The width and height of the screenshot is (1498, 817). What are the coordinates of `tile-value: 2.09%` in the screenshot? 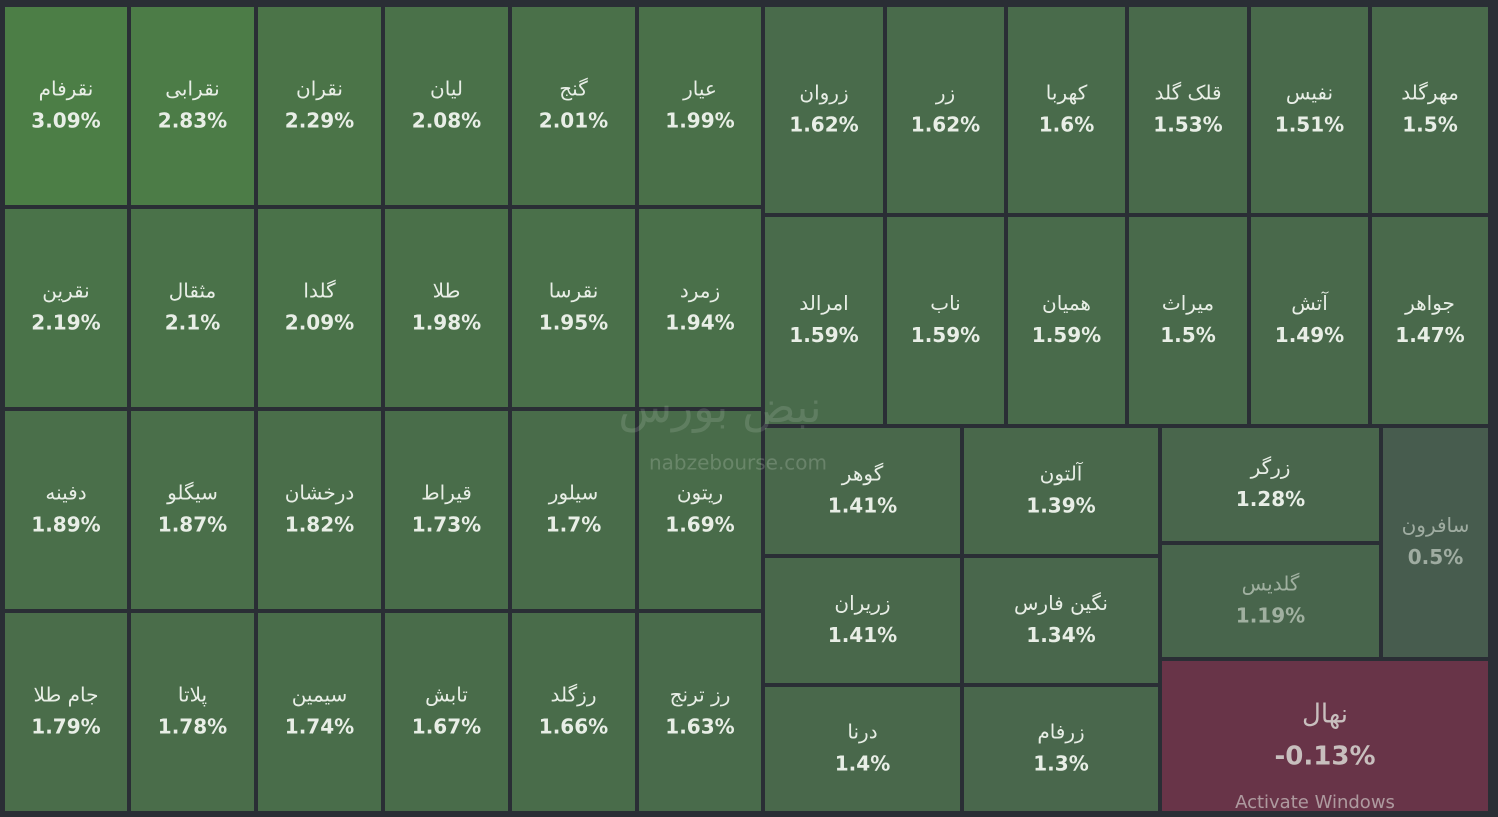 It's located at (319, 323).